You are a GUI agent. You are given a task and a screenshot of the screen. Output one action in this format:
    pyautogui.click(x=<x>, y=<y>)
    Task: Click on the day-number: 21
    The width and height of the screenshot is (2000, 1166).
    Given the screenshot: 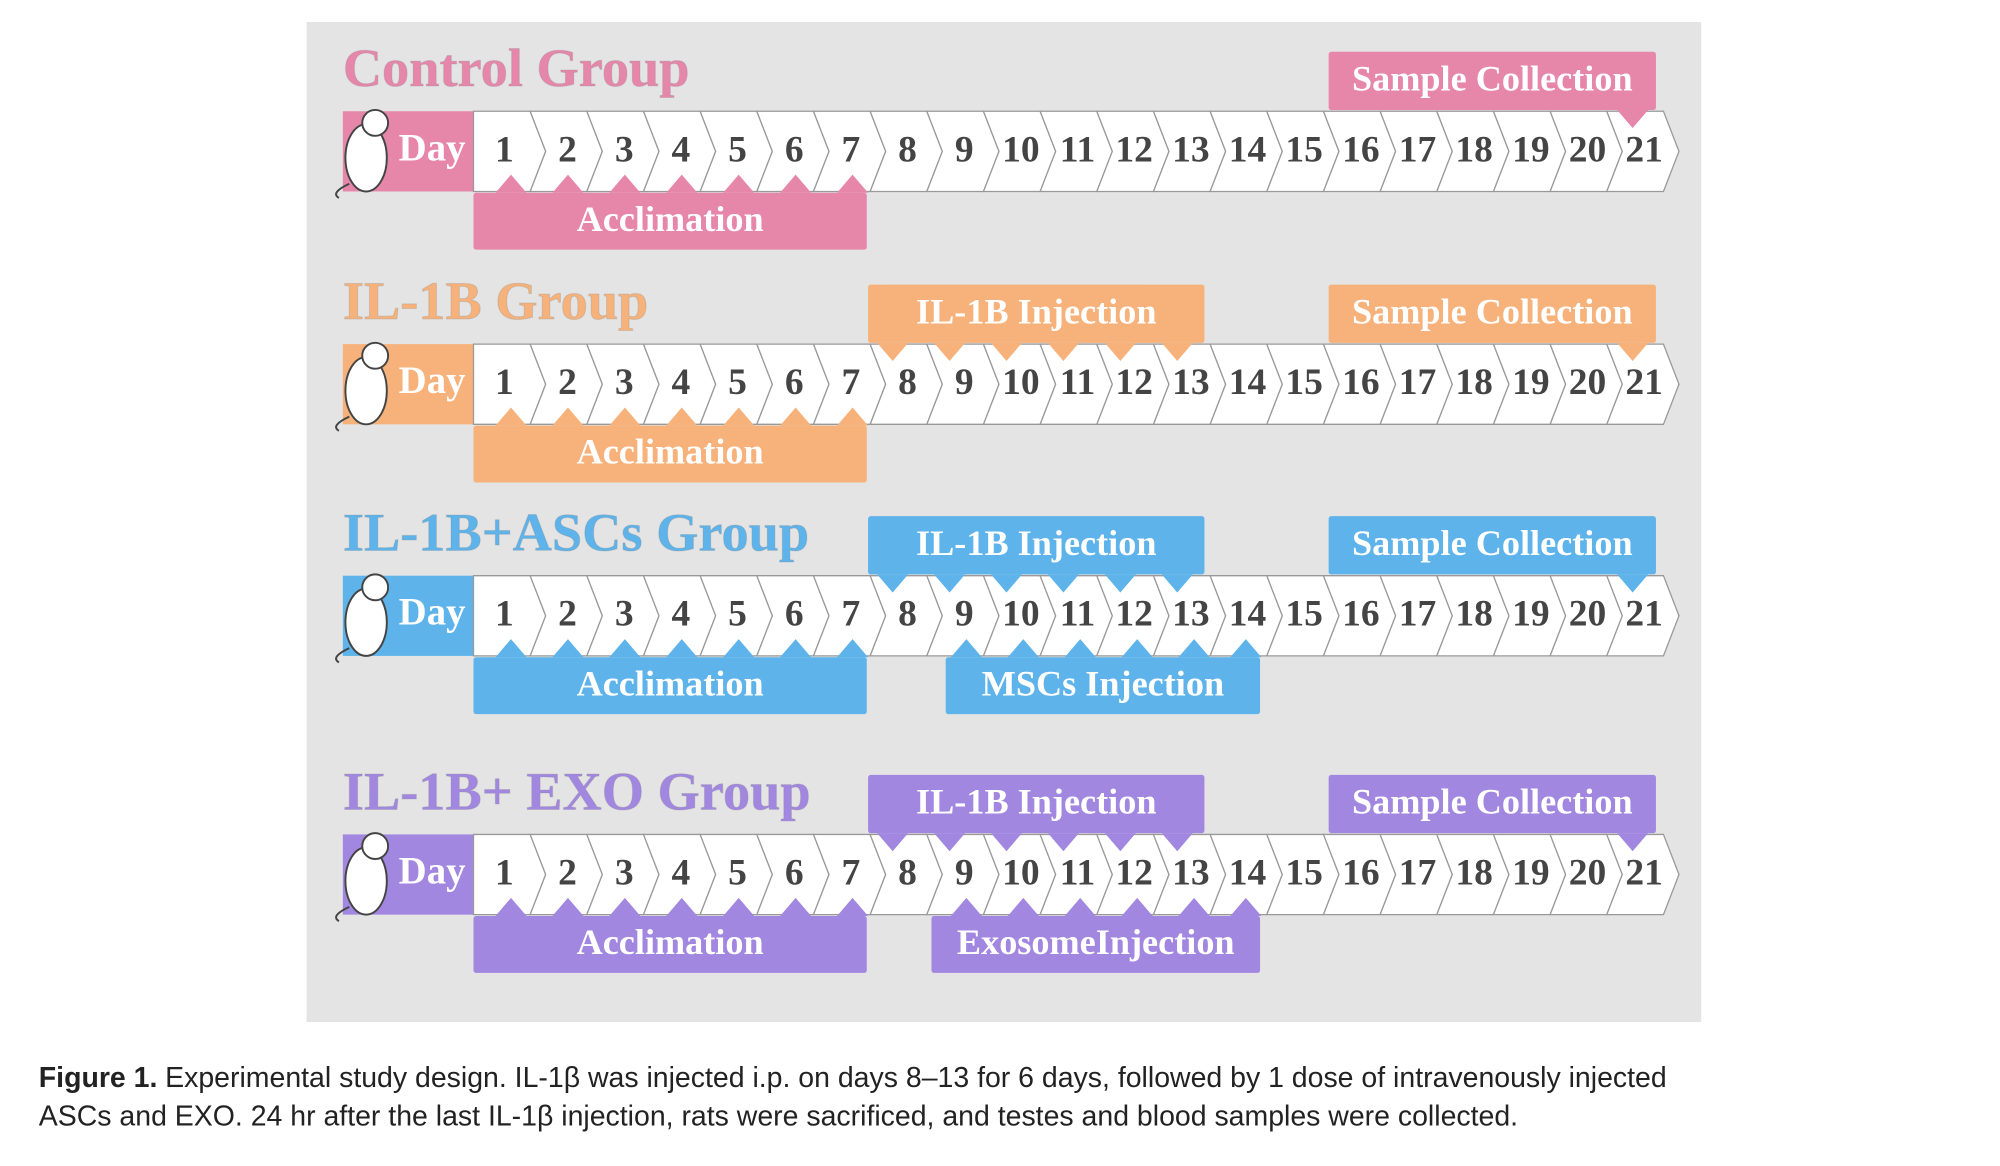 What is the action you would take?
    pyautogui.click(x=1644, y=382)
    